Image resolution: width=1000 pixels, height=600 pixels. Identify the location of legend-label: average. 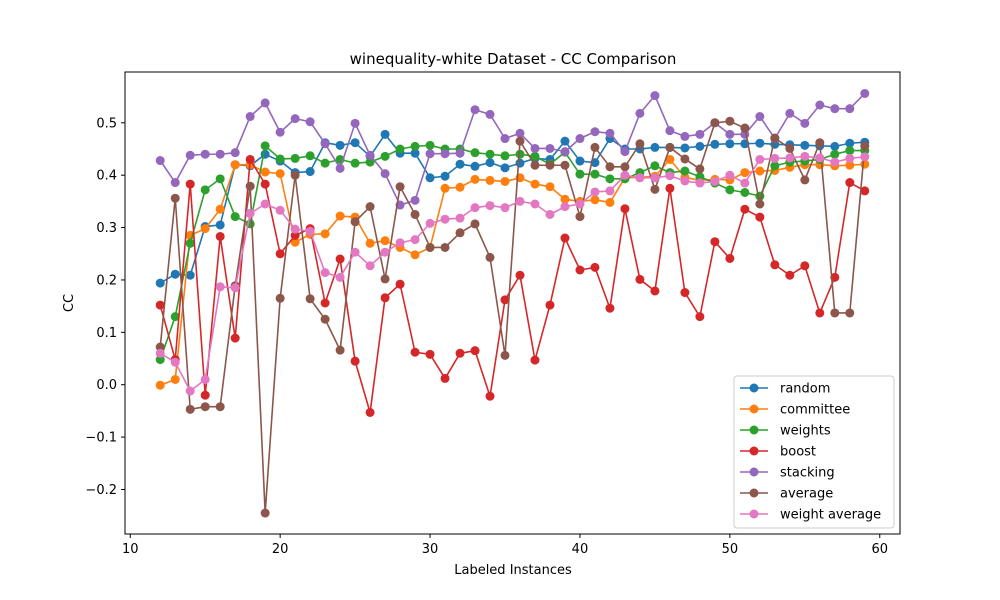
(806, 494).